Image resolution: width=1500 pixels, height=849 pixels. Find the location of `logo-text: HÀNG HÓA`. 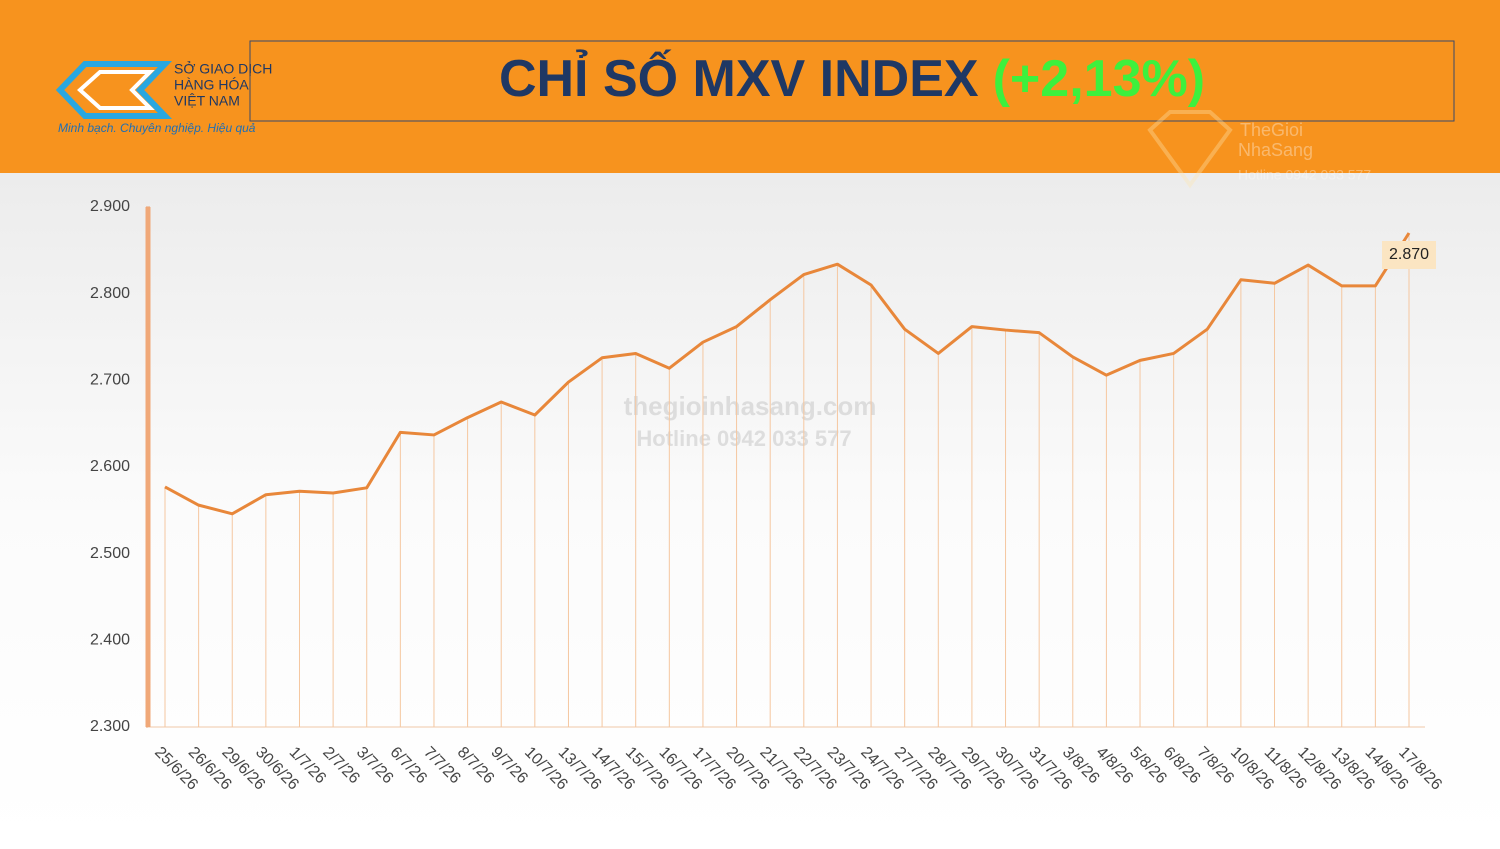

logo-text: HÀNG HÓA is located at coordinates (211, 85).